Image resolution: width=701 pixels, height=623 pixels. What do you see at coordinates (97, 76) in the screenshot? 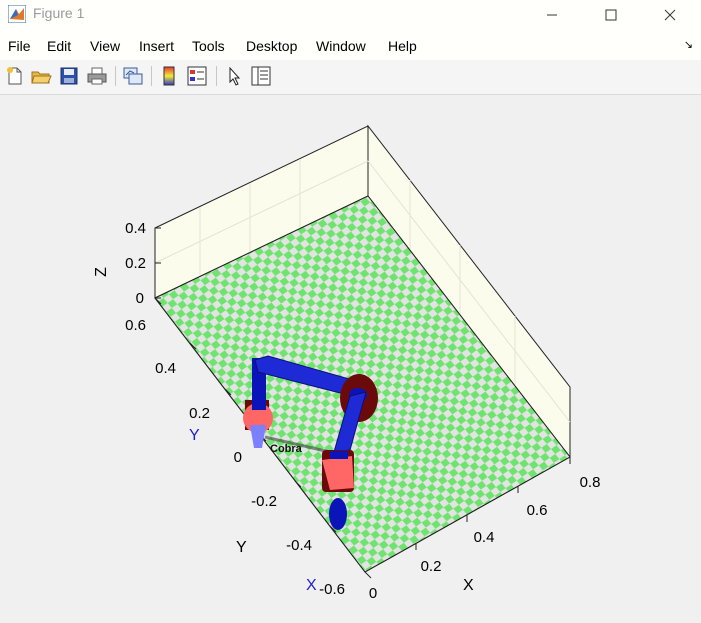
I see `print-icon` at bounding box center [97, 76].